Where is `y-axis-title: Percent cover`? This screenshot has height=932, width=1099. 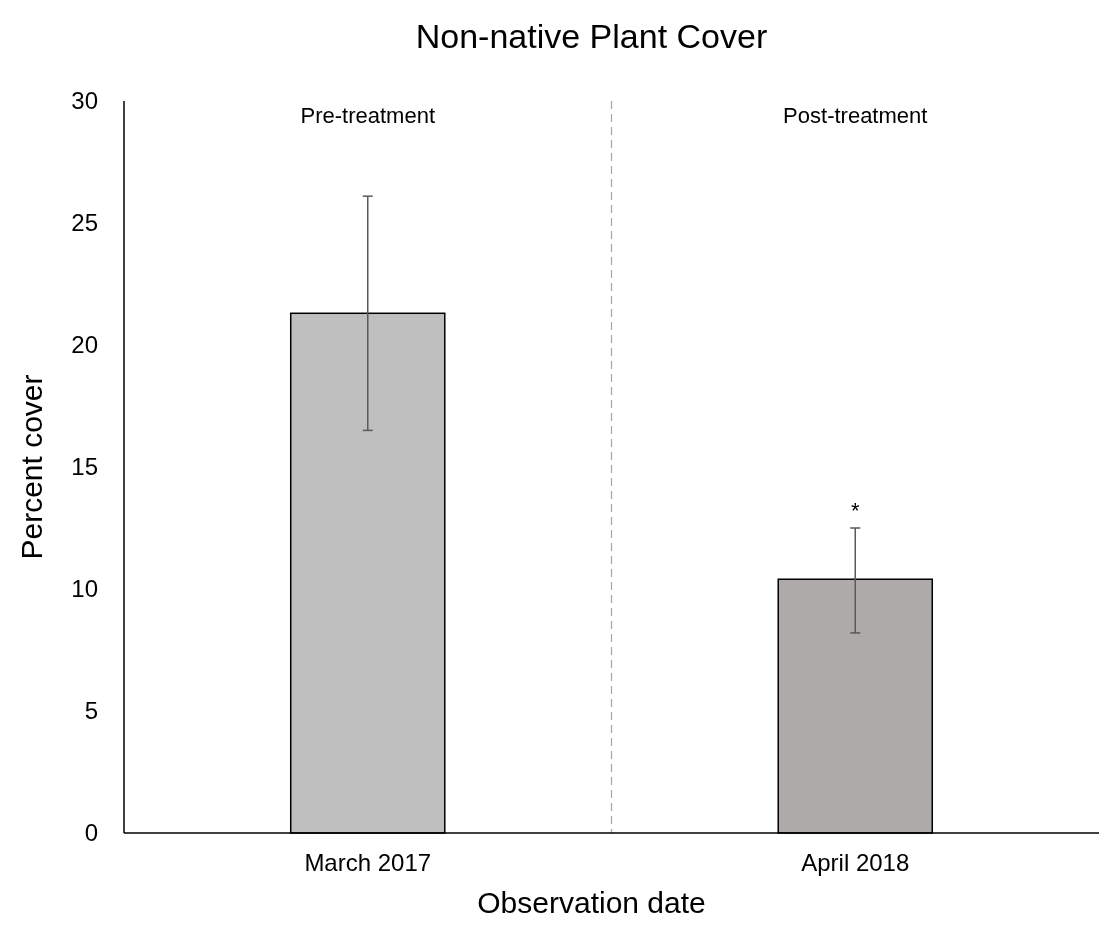 y-axis-title: Percent cover is located at coordinates (31, 467).